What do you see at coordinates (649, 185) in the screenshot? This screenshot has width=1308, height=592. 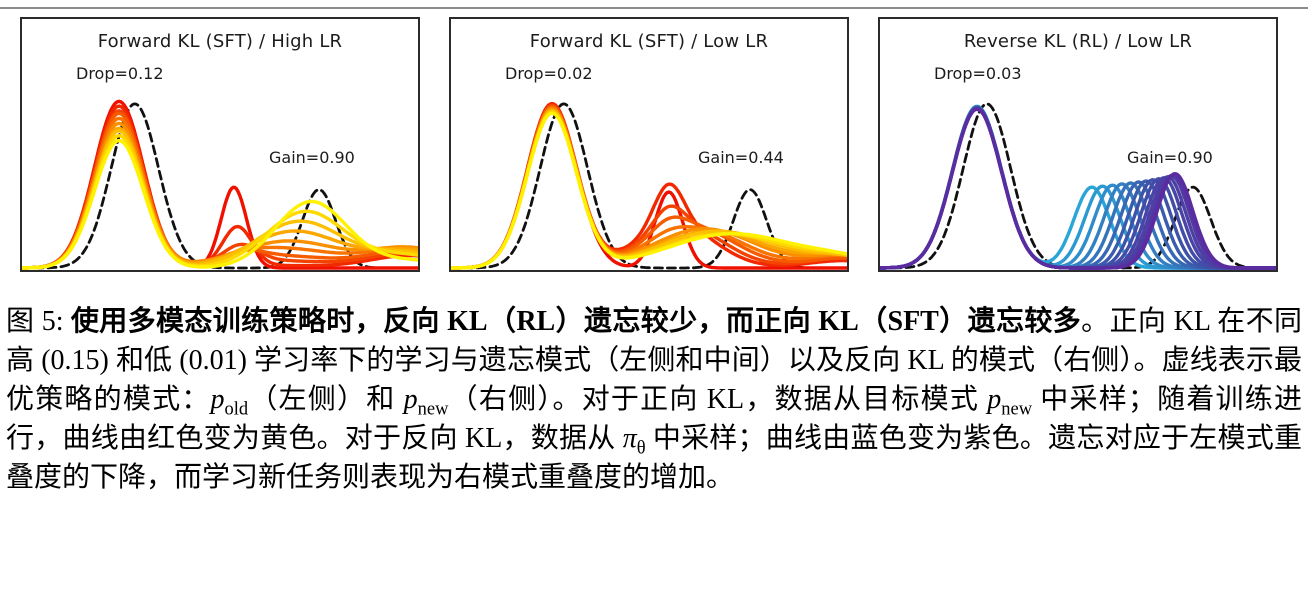 I see `distribution-plot-forward-low` at bounding box center [649, 185].